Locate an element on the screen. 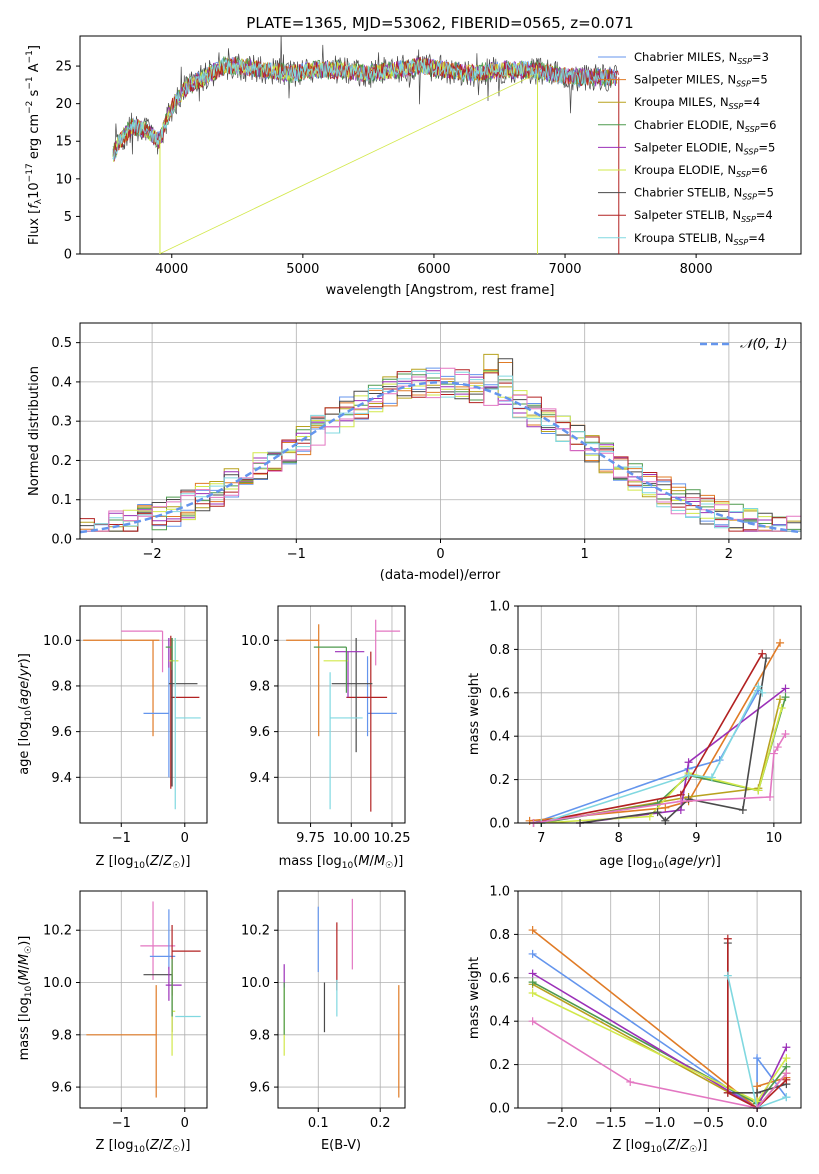 This screenshot has height=1174, width=819. p-mwAge-ytick-label-3: 0.6 is located at coordinates (499, 693).